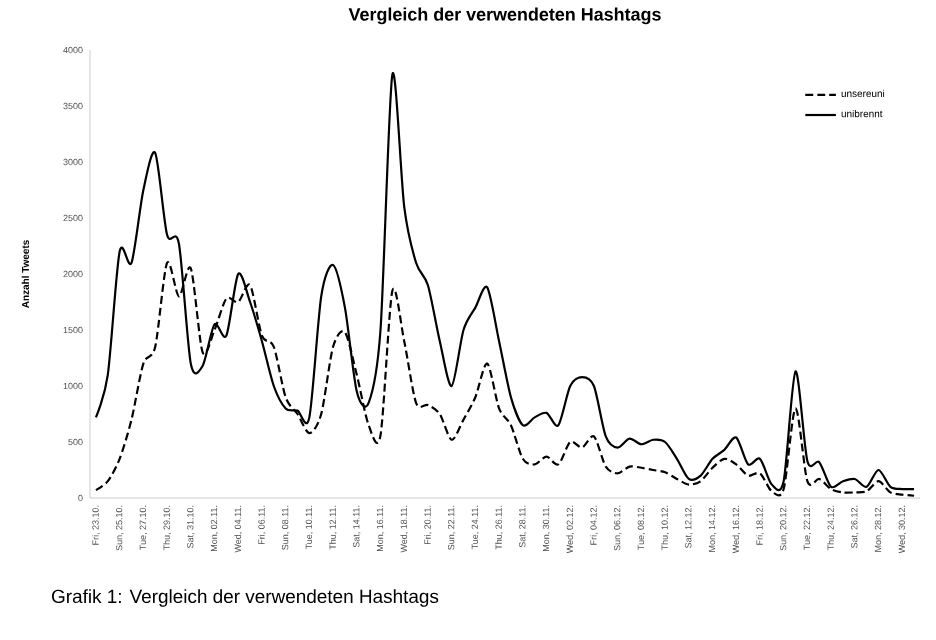  What do you see at coordinates (504, 16) in the screenshot?
I see `chart-title: Vergleich der verwendeten Hashtags` at bounding box center [504, 16].